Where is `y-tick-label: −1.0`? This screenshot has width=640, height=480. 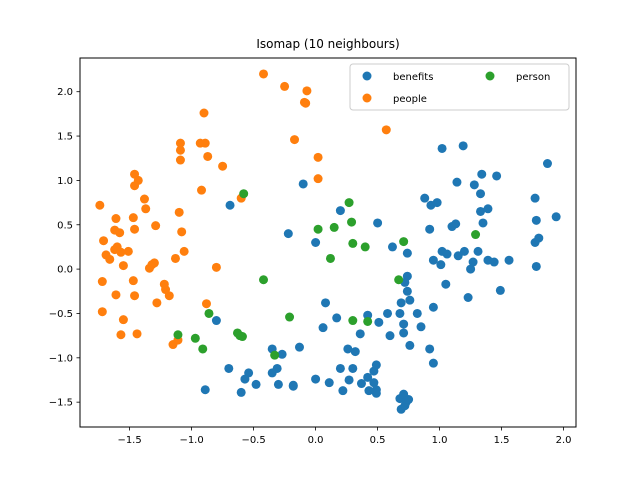 y-tick-label: −1.0 is located at coordinates (61, 358).